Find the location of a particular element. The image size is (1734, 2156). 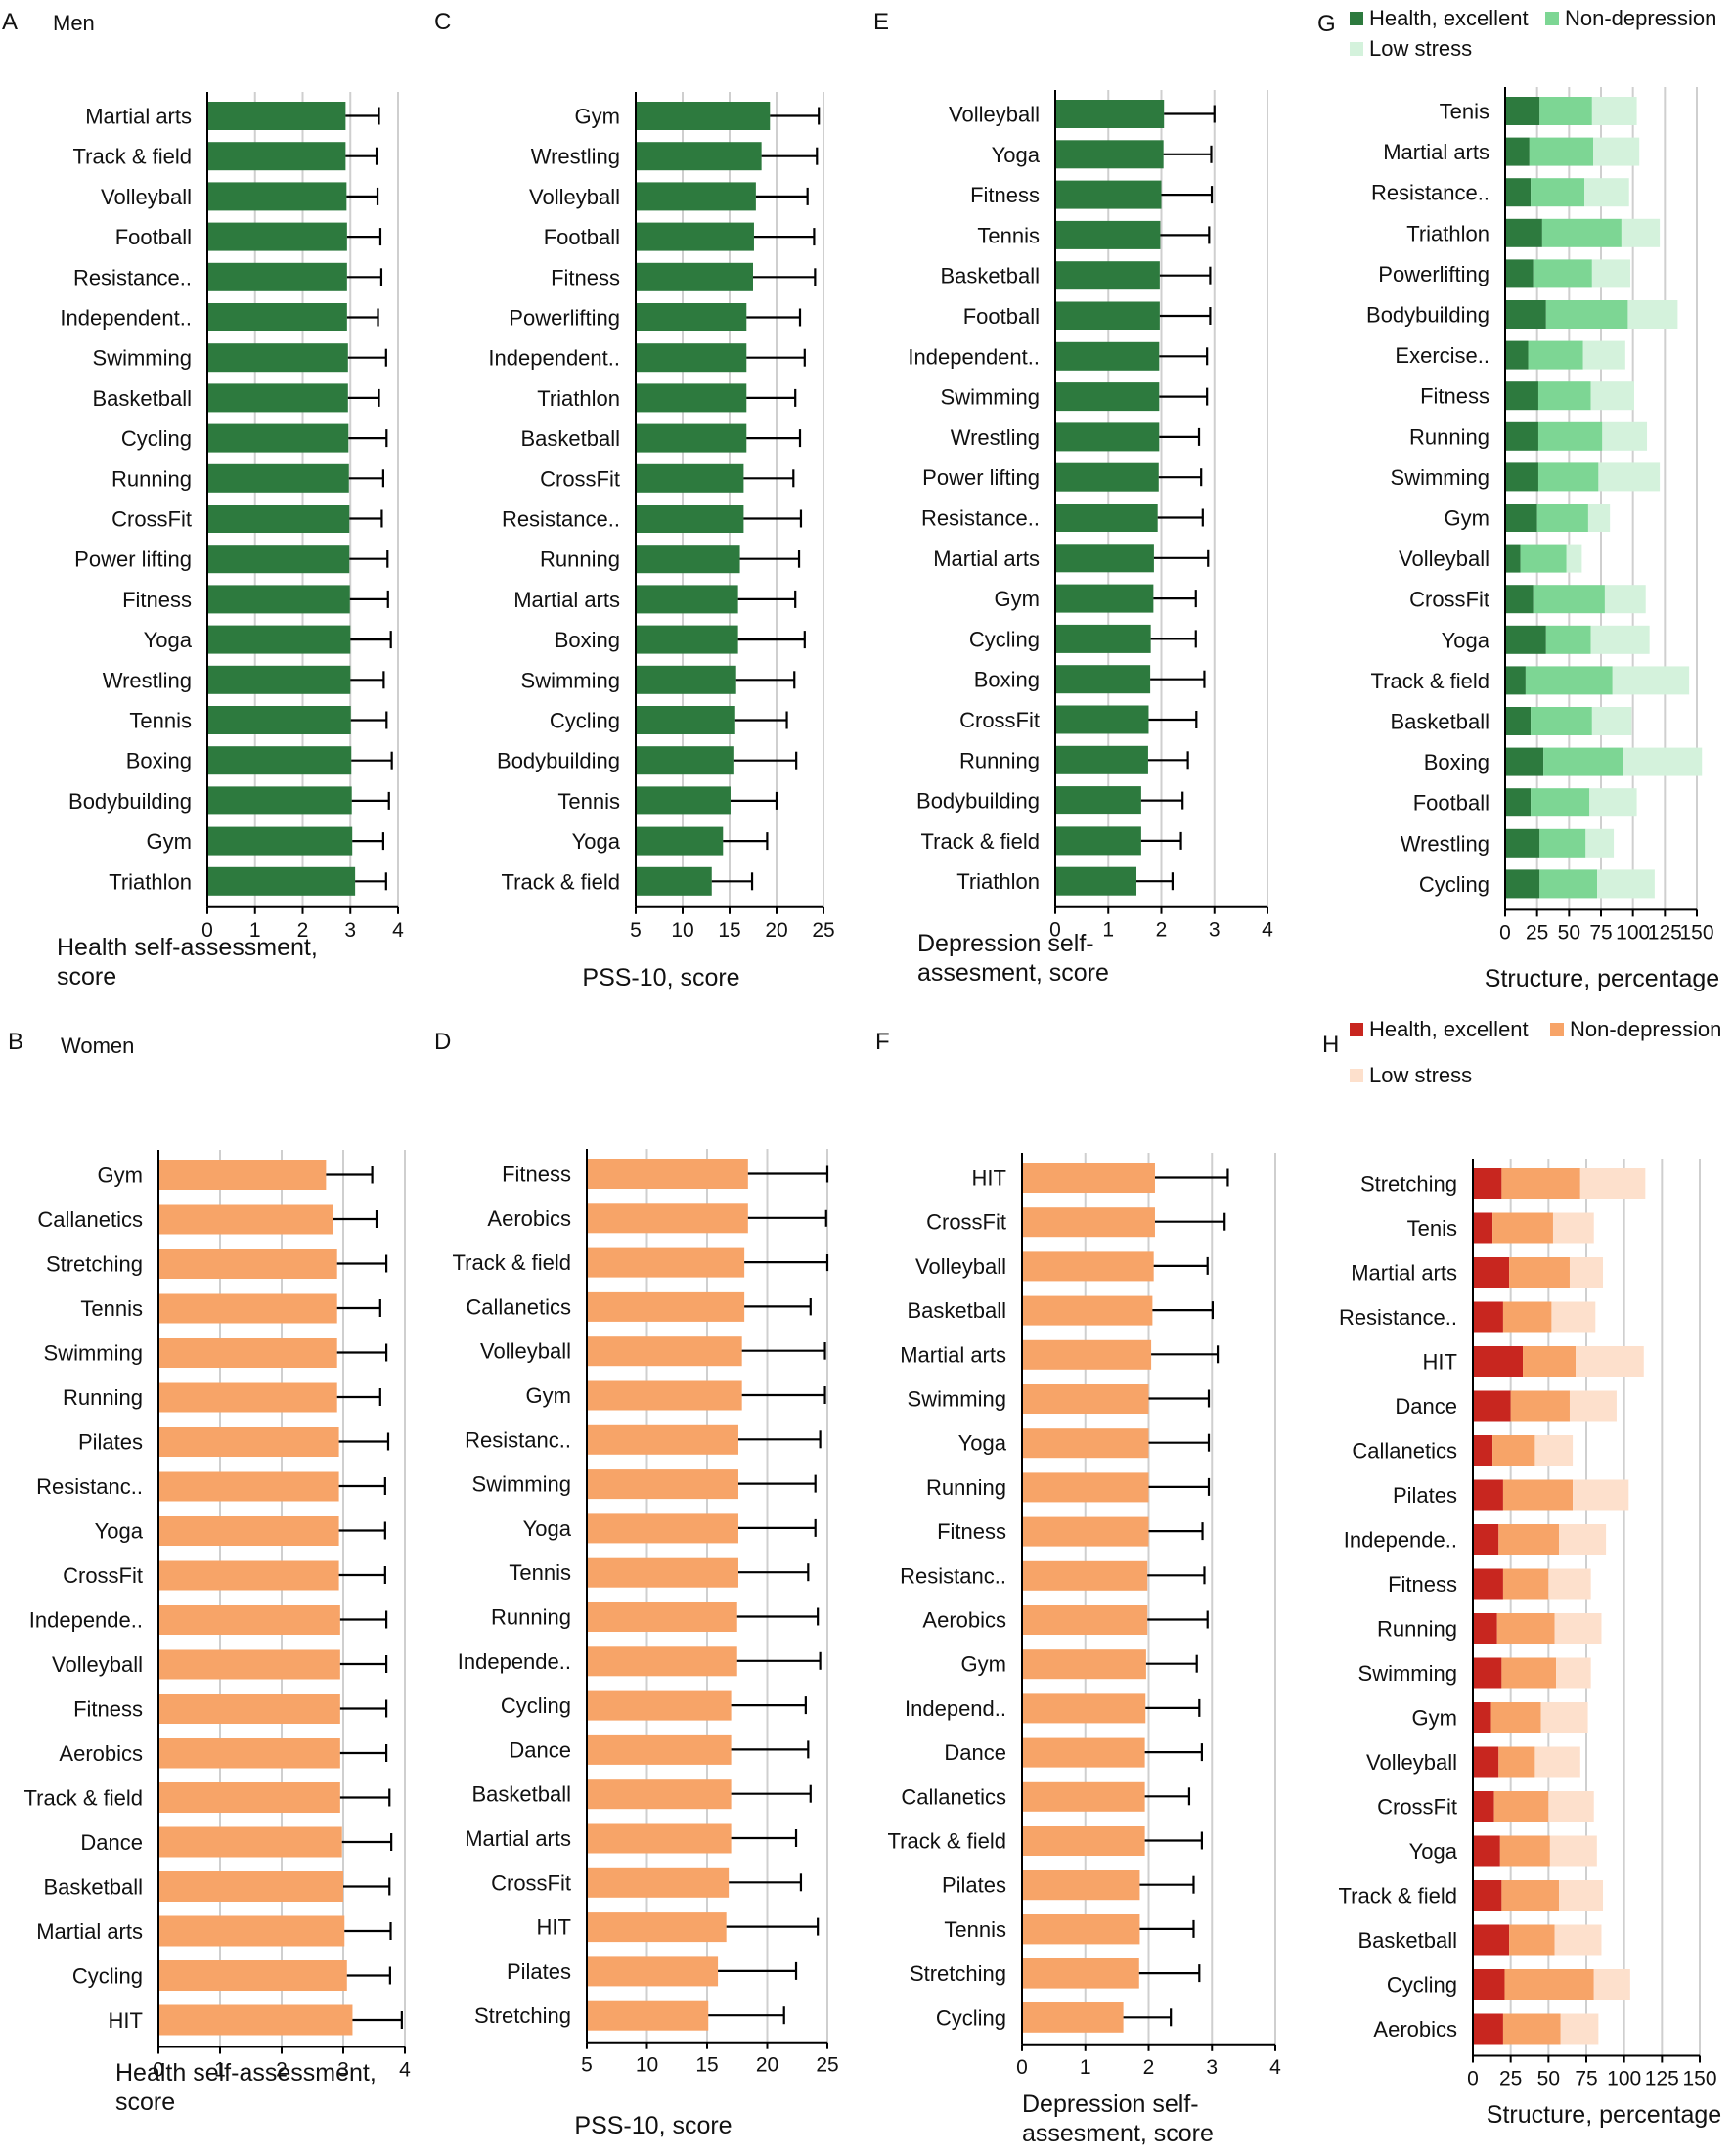

tick-label: 75 is located at coordinates (1586, 2079).